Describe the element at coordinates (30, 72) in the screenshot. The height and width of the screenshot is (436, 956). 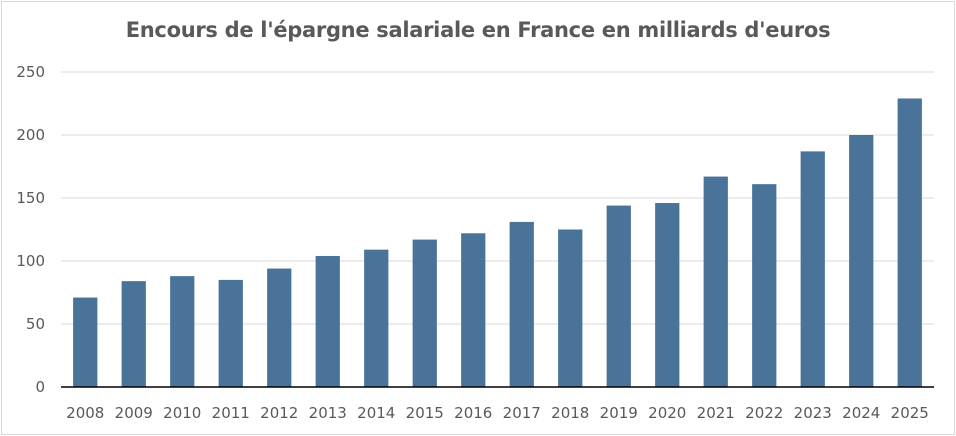
I see `y-tick-label: 250` at that location.